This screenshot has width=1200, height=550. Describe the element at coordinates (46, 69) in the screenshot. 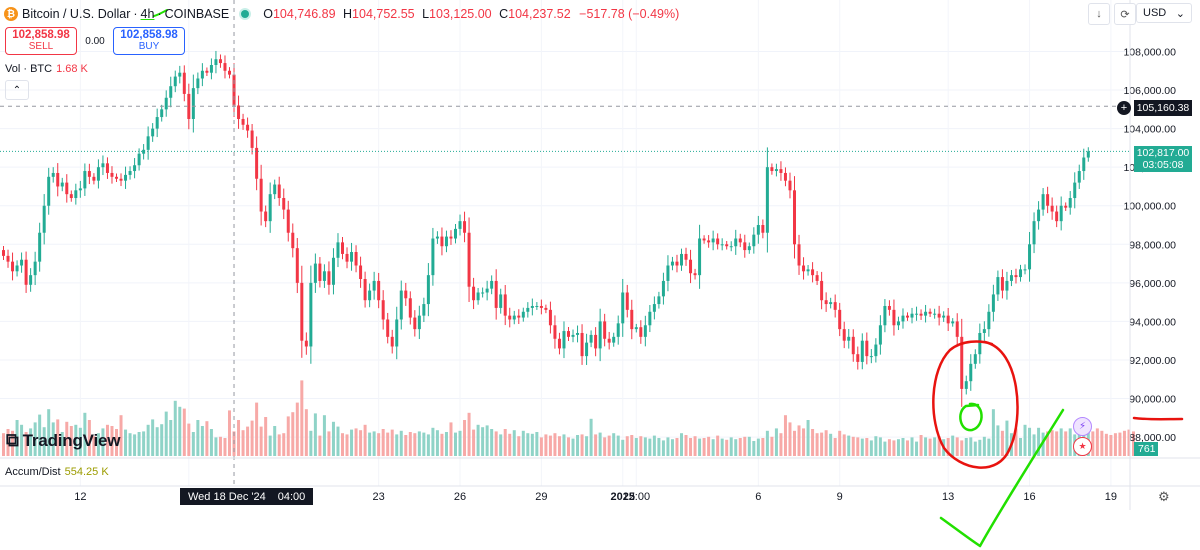

I see `volume-legend: Vol · BTC 1.68 K` at that location.